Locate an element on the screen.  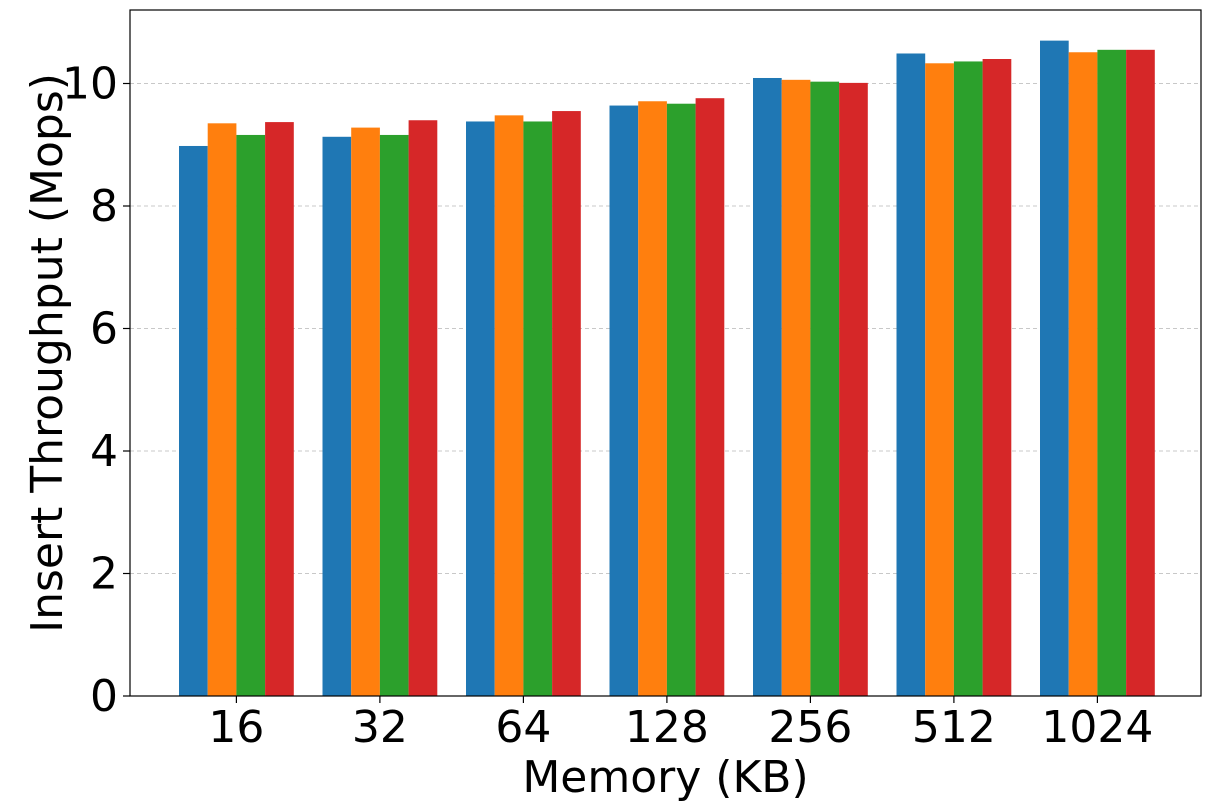
bar-1024-s3 is located at coordinates (1140, 372).